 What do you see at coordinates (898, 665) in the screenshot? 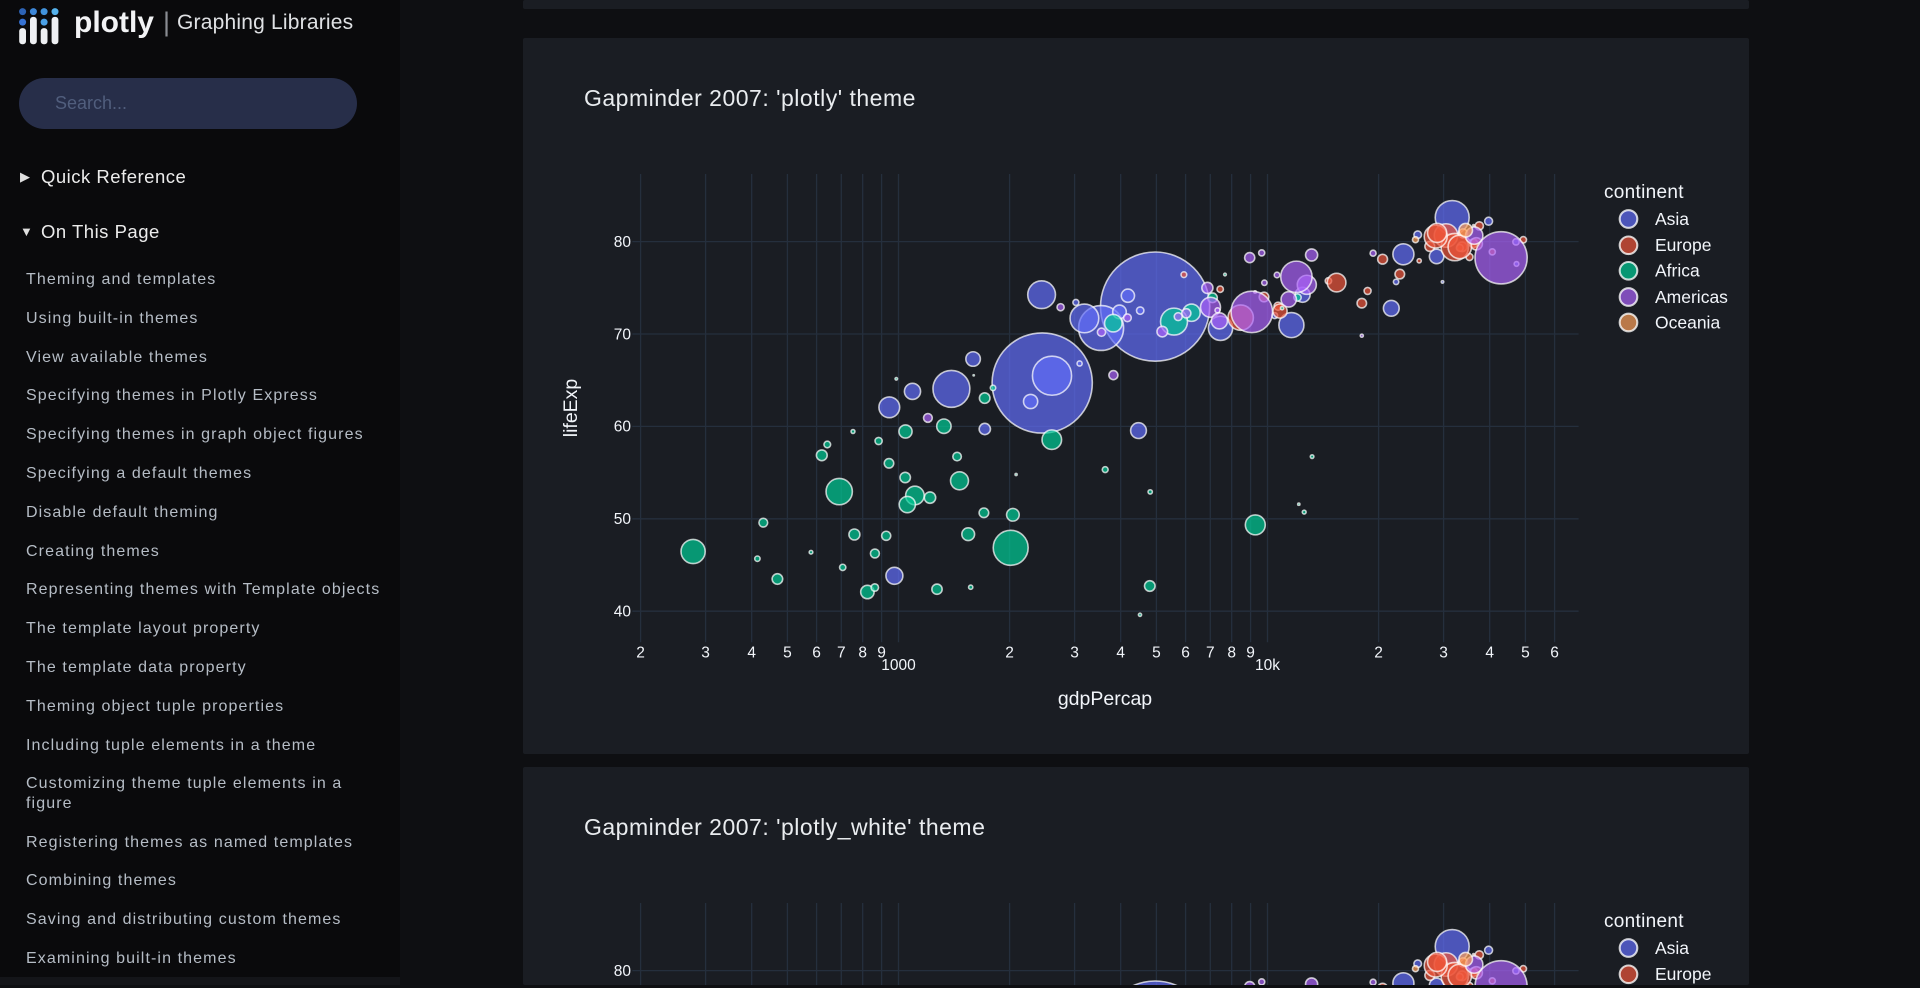
I see `svg-text: 1000` at bounding box center [898, 665].